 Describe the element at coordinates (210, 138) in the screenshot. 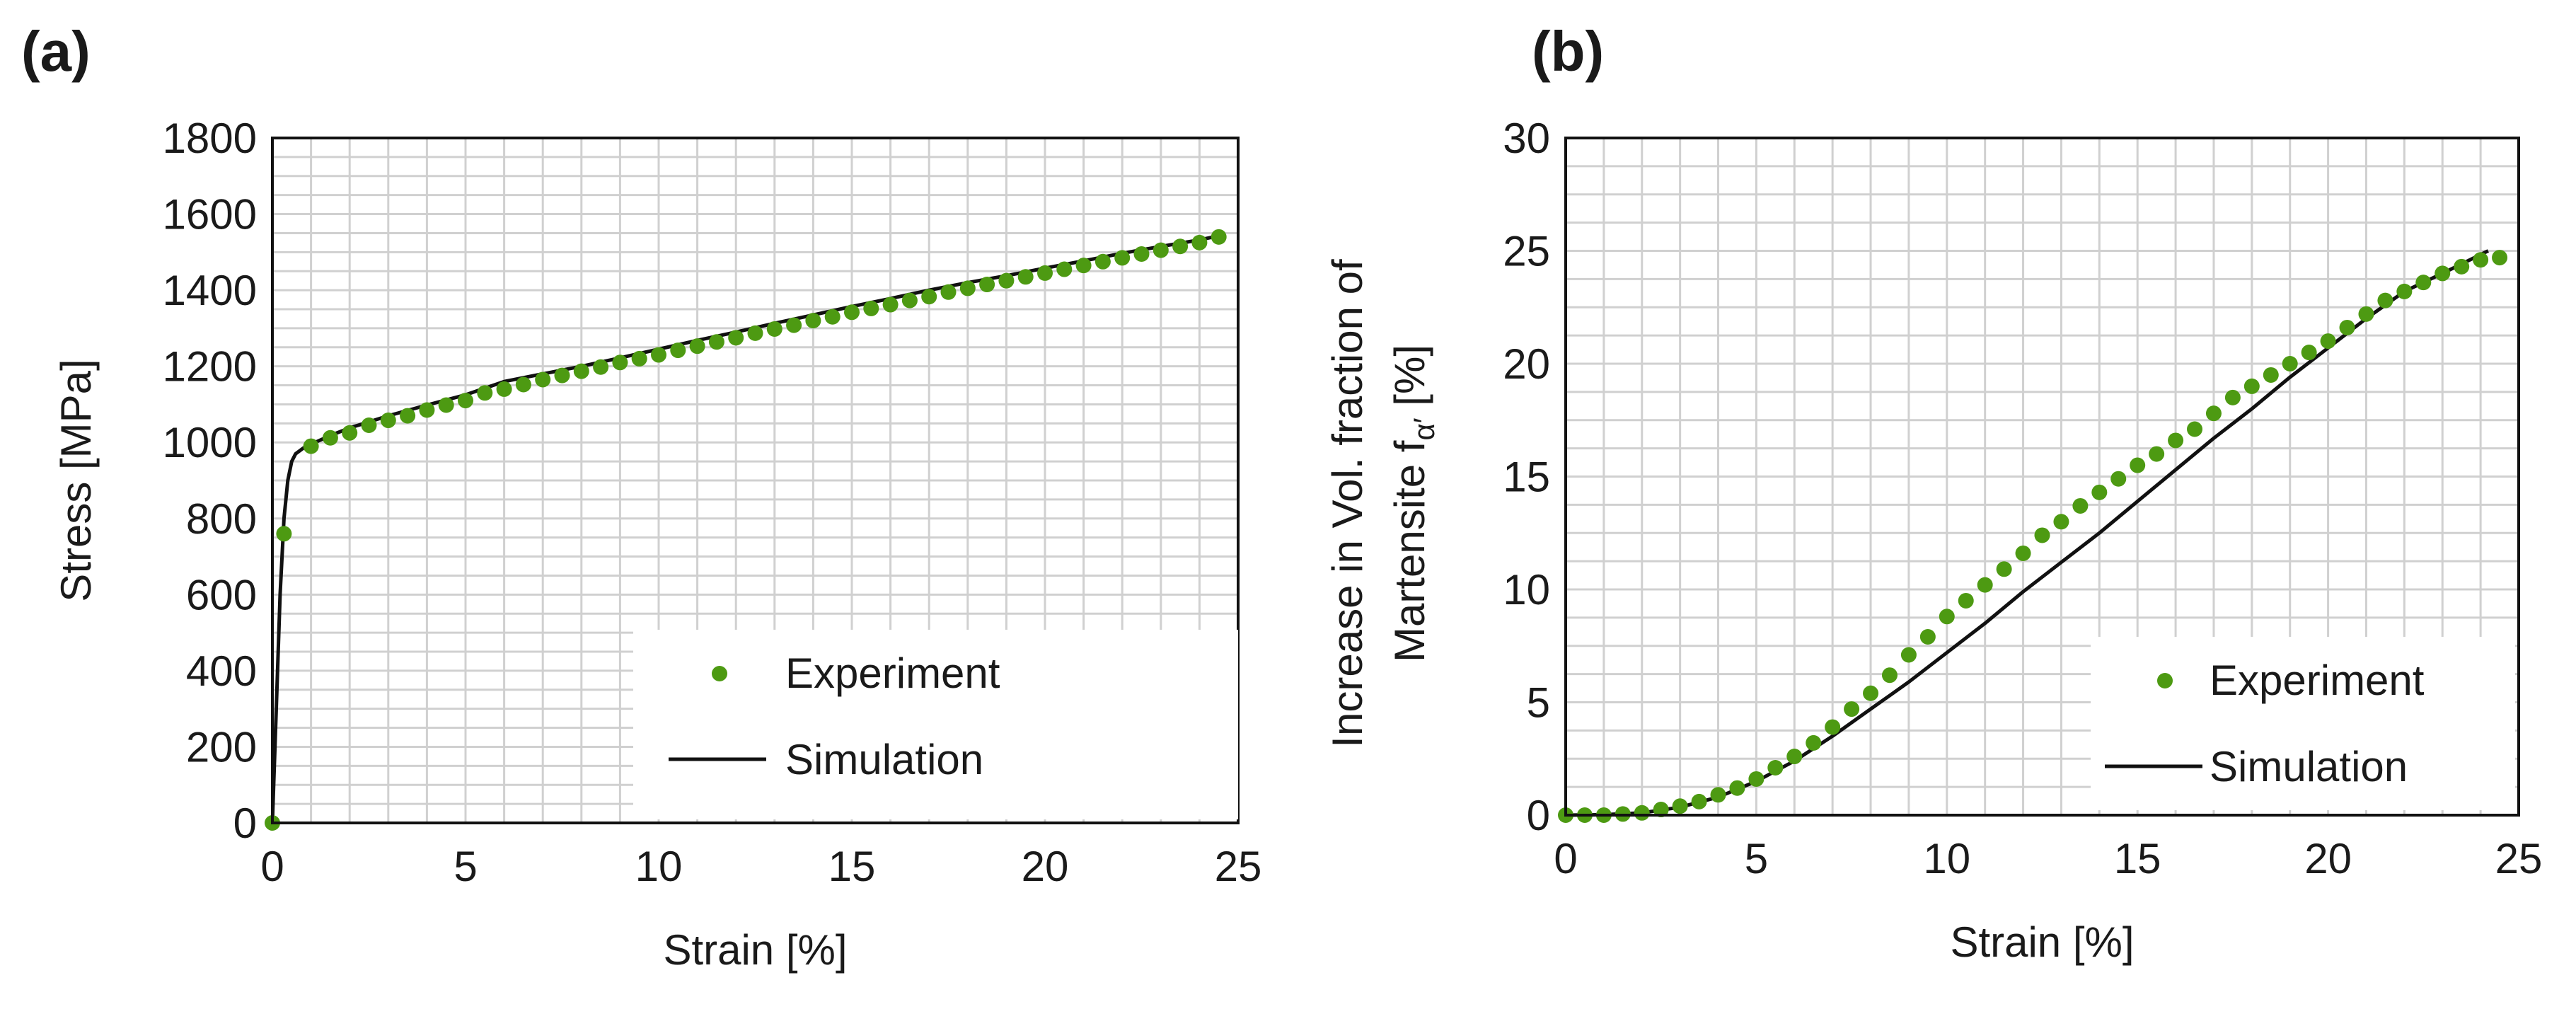

I see `y-tick-label: 1800` at that location.